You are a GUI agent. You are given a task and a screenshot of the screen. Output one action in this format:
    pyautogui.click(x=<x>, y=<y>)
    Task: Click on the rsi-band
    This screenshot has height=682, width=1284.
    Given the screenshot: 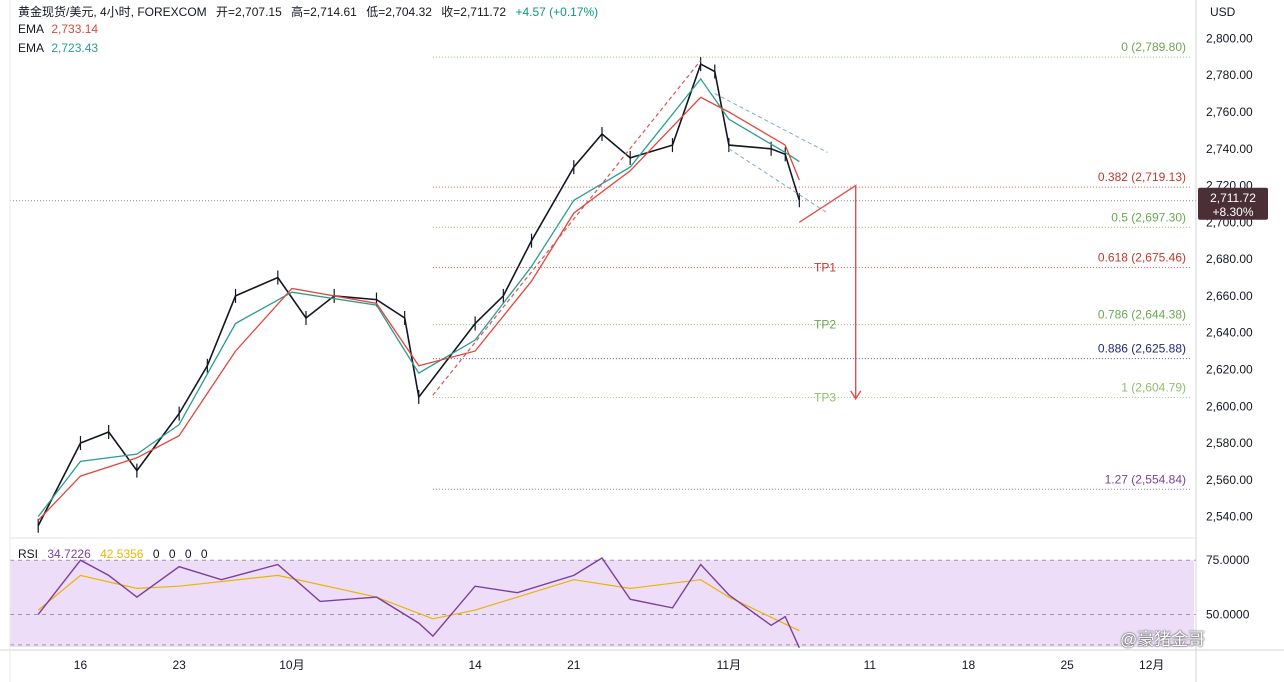 What is the action you would take?
    pyautogui.click(x=602, y=603)
    